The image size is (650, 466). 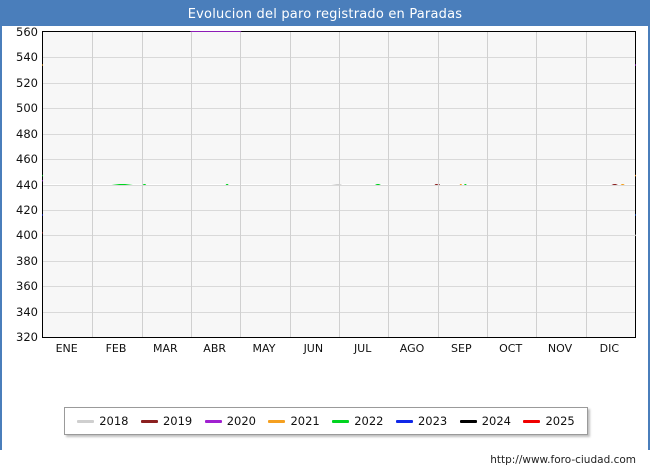 What do you see at coordinates (27, 311) in the screenshot?
I see `y-axis-tick-label: 340` at bounding box center [27, 311].